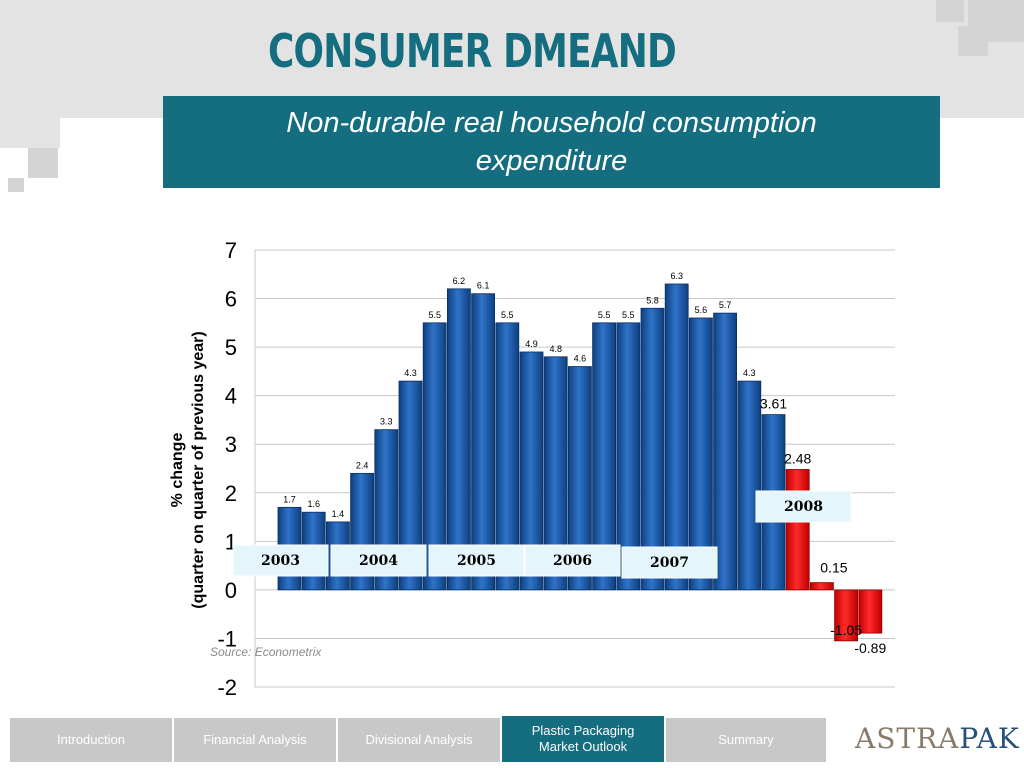  I want to click on data-label: 5.8, so click(652, 300).